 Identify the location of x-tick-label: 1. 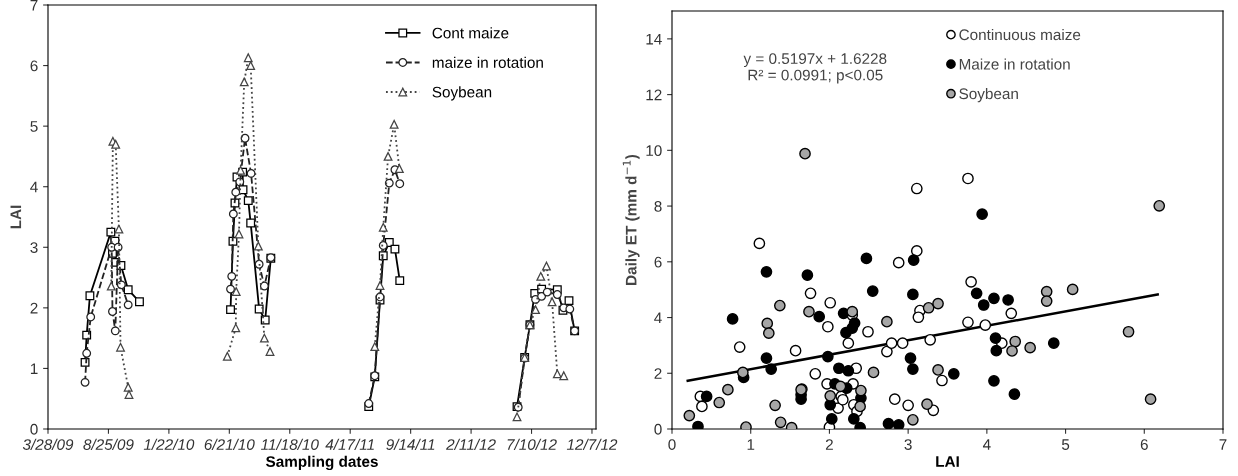
(751, 444).